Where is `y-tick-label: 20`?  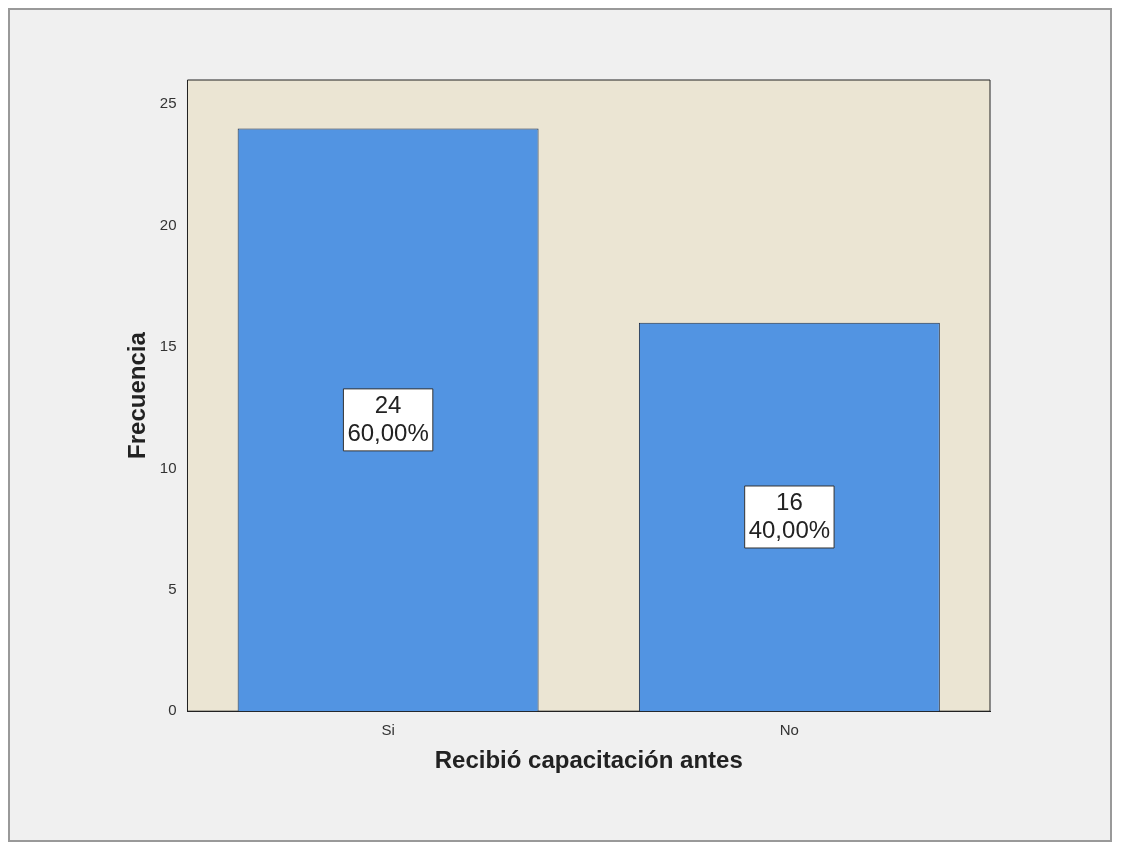 y-tick-label: 20 is located at coordinates (168, 224).